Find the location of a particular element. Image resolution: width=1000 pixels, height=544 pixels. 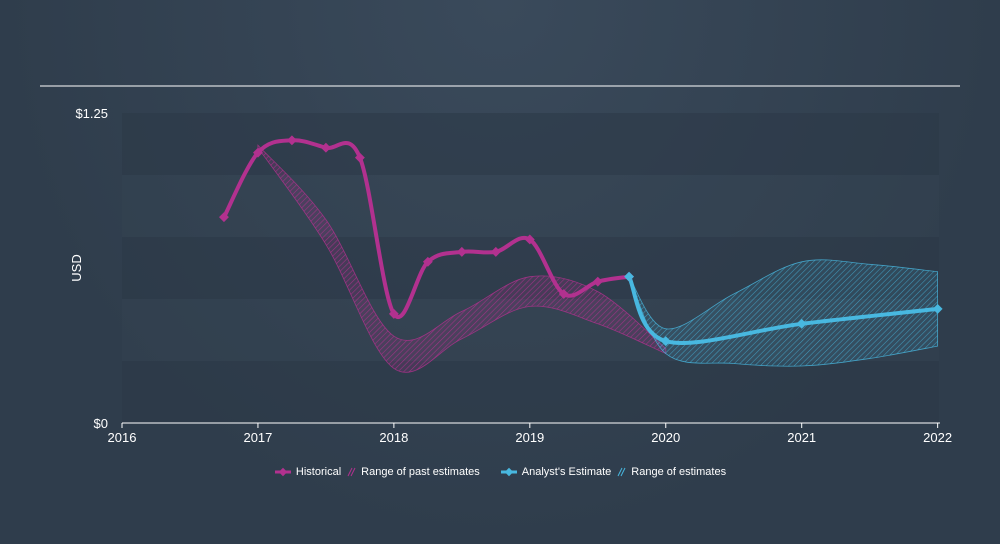

x-tick-label: 2021 is located at coordinates (801, 437).